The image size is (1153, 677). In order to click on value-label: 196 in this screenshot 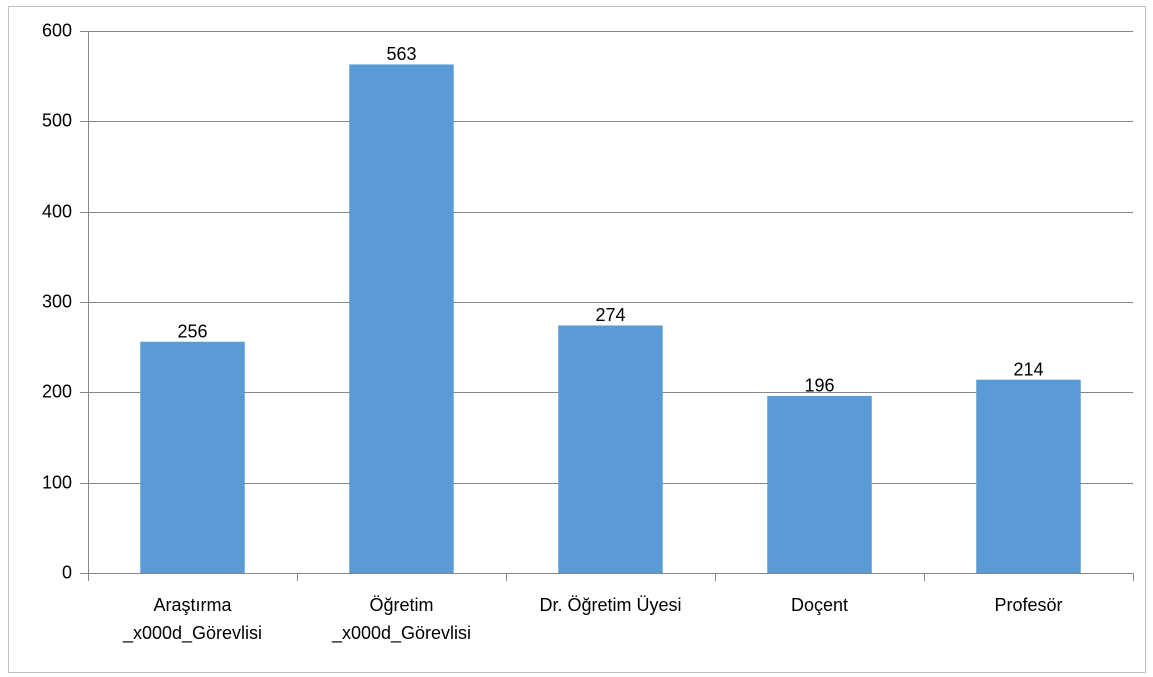, I will do `click(819, 386)`.